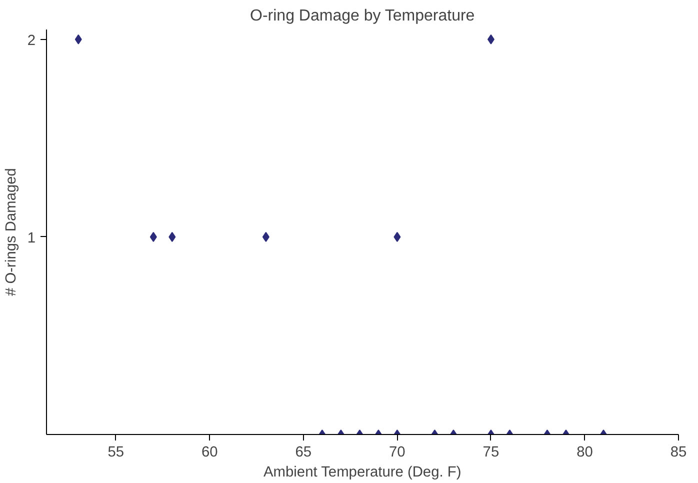 This screenshot has height=483, width=698. What do you see at coordinates (678, 452) in the screenshot?
I see `x-tick-label: 85` at bounding box center [678, 452].